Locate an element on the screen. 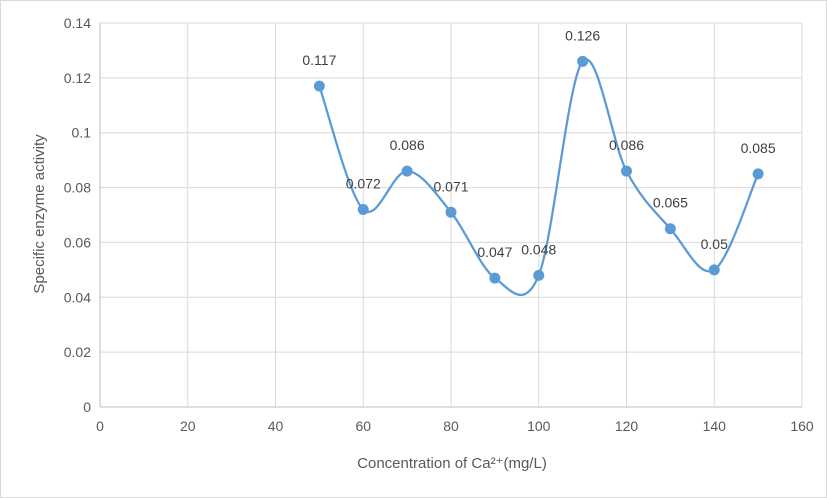 The height and width of the screenshot is (498, 827). y-tick-label: 0.14 is located at coordinates (77, 23).